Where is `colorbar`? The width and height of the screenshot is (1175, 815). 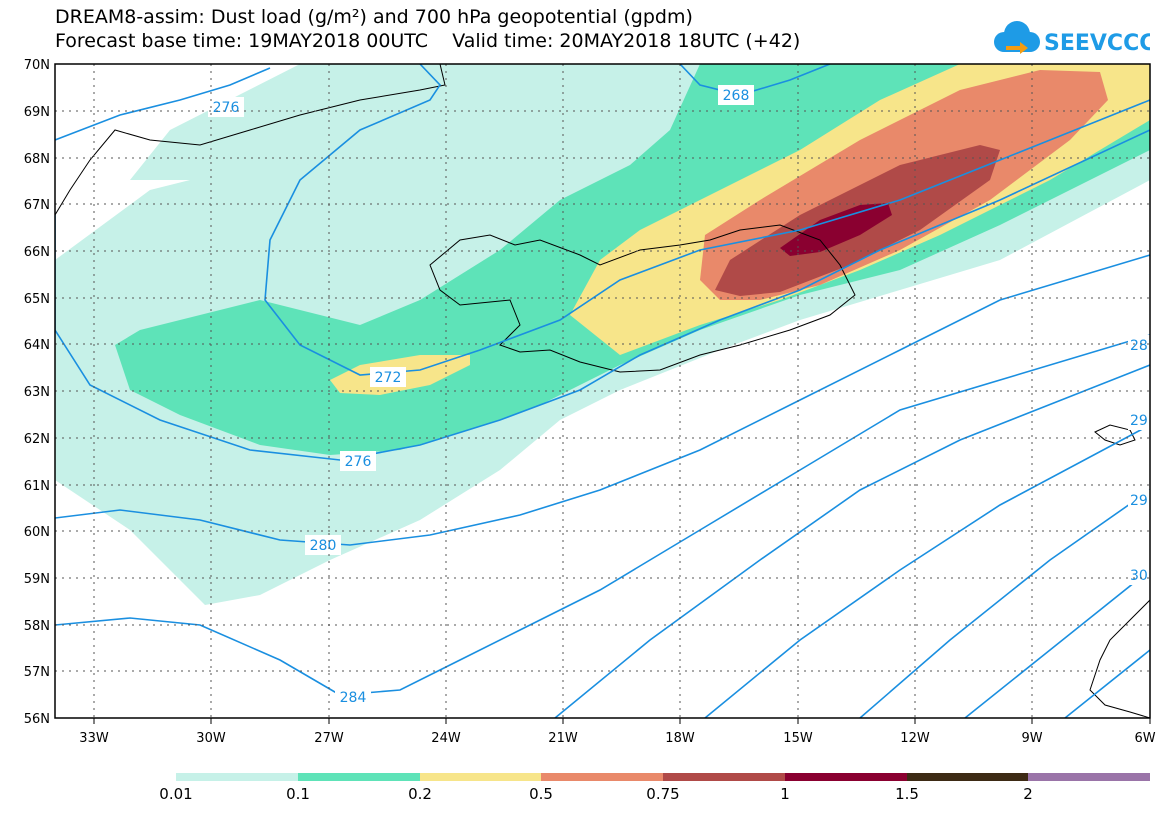 colorbar is located at coordinates (663, 777).